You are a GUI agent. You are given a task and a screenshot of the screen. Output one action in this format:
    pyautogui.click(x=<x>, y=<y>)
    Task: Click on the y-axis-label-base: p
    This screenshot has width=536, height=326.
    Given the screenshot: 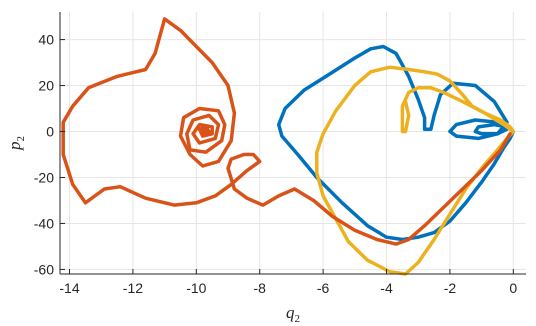 What is the action you would take?
    pyautogui.click(x=14, y=147)
    